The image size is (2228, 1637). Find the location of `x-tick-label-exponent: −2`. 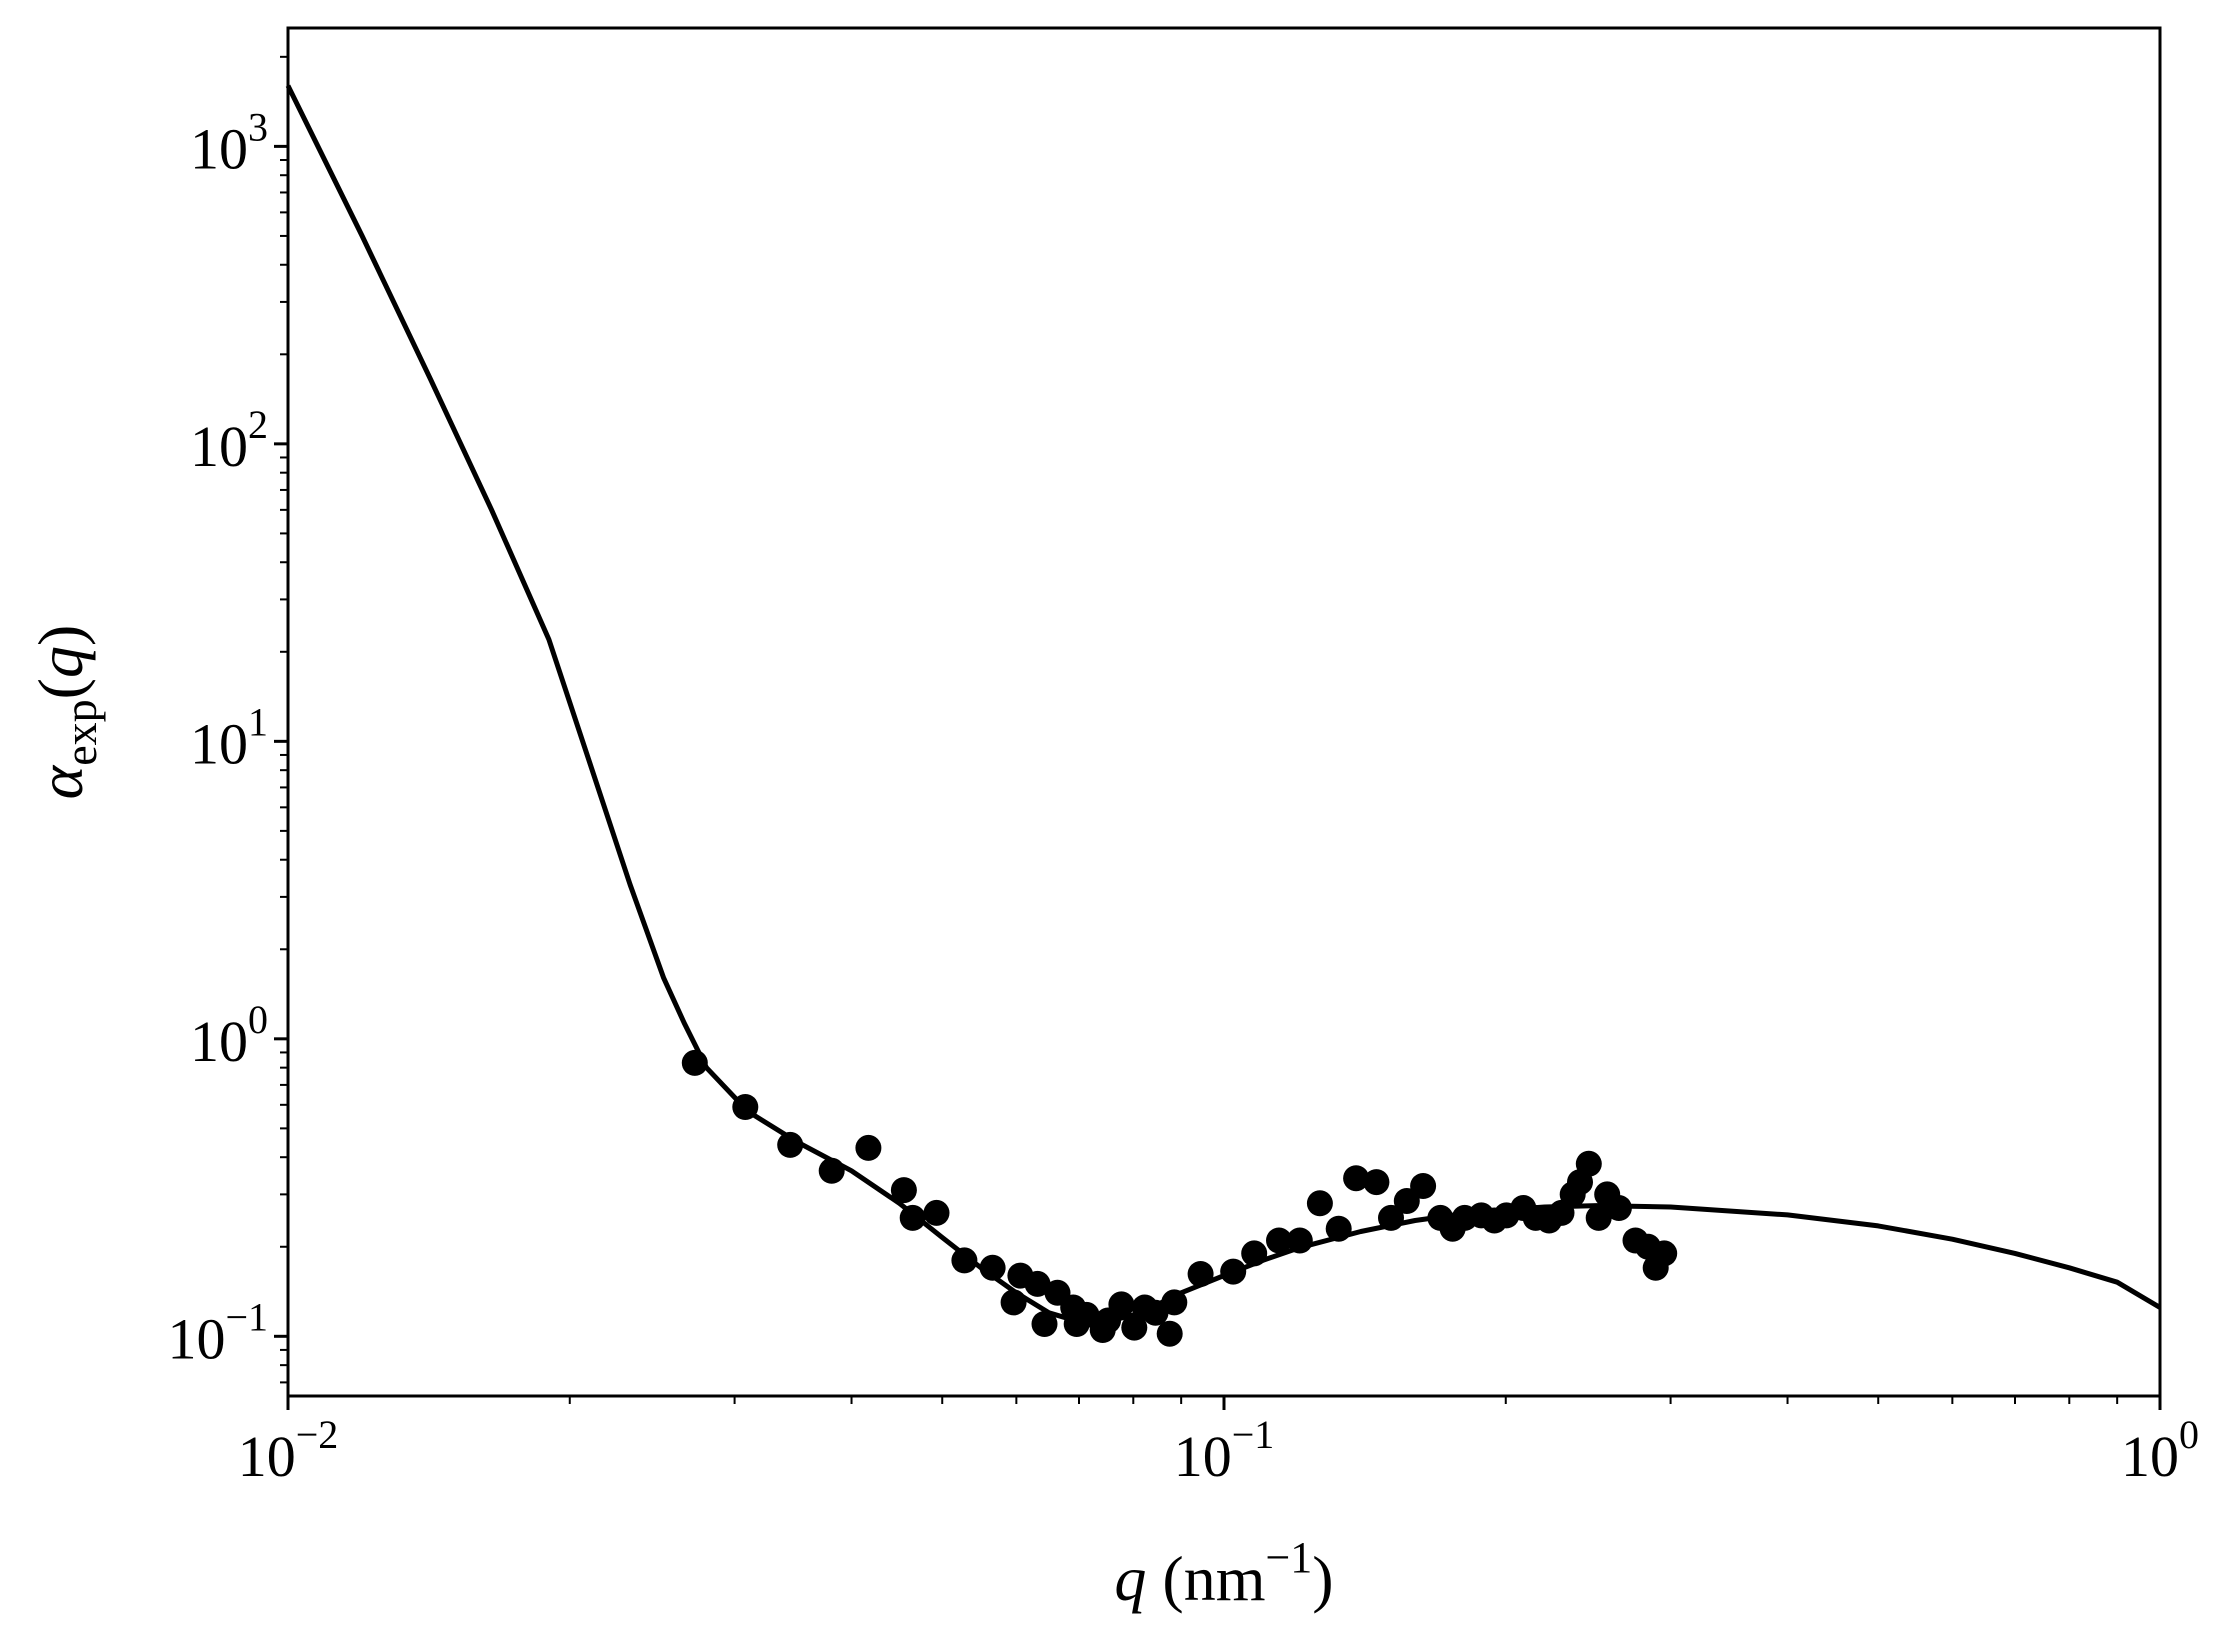

x-tick-label-exponent: −2 is located at coordinates (317, 1434).